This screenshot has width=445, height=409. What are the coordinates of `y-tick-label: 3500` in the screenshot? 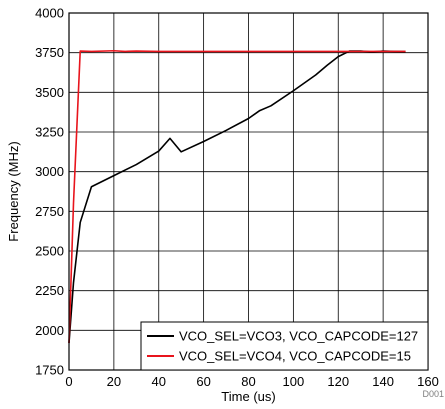 It's located at (49, 92).